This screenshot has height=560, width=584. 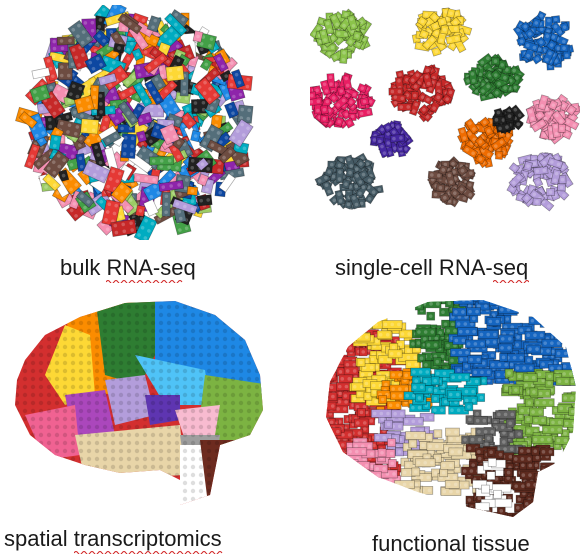 I want to click on caption-single-marked: seq, so click(x=510, y=267).